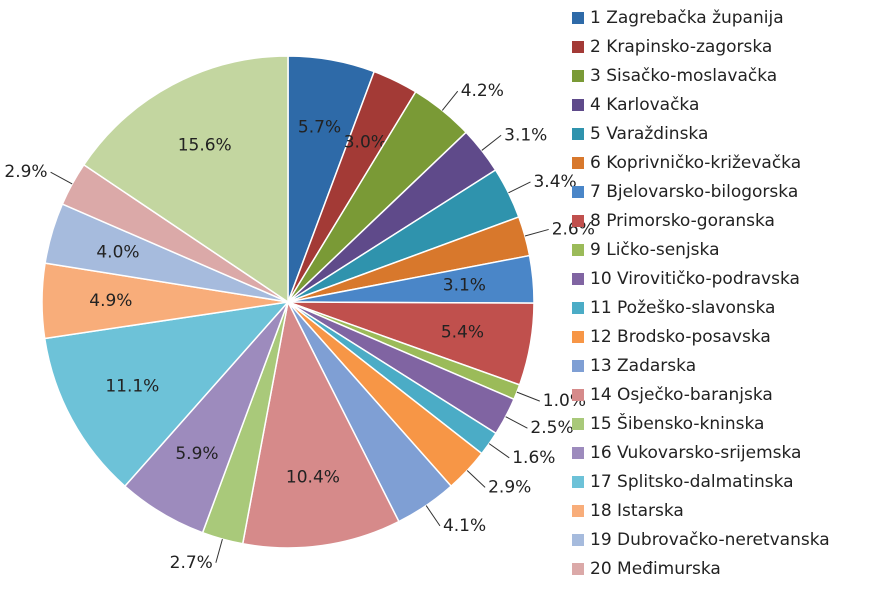 This screenshot has width=890, height=604. I want to click on data-label: 4.2%, so click(482, 91).